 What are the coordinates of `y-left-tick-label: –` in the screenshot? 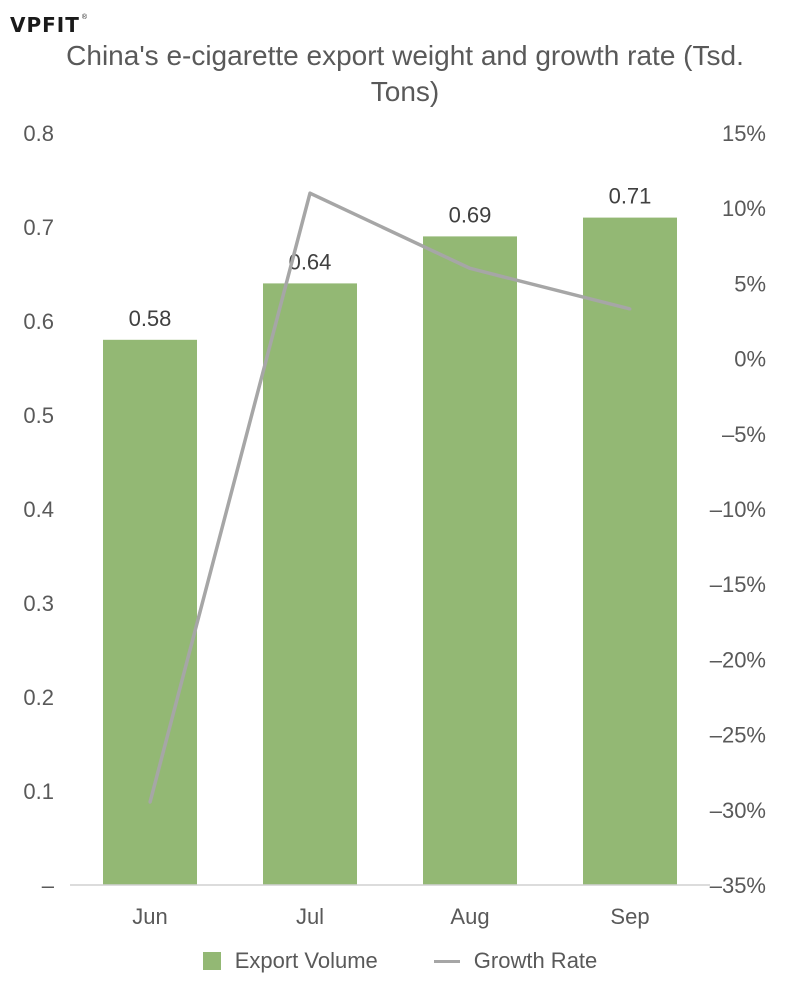 It's located at (48, 885).